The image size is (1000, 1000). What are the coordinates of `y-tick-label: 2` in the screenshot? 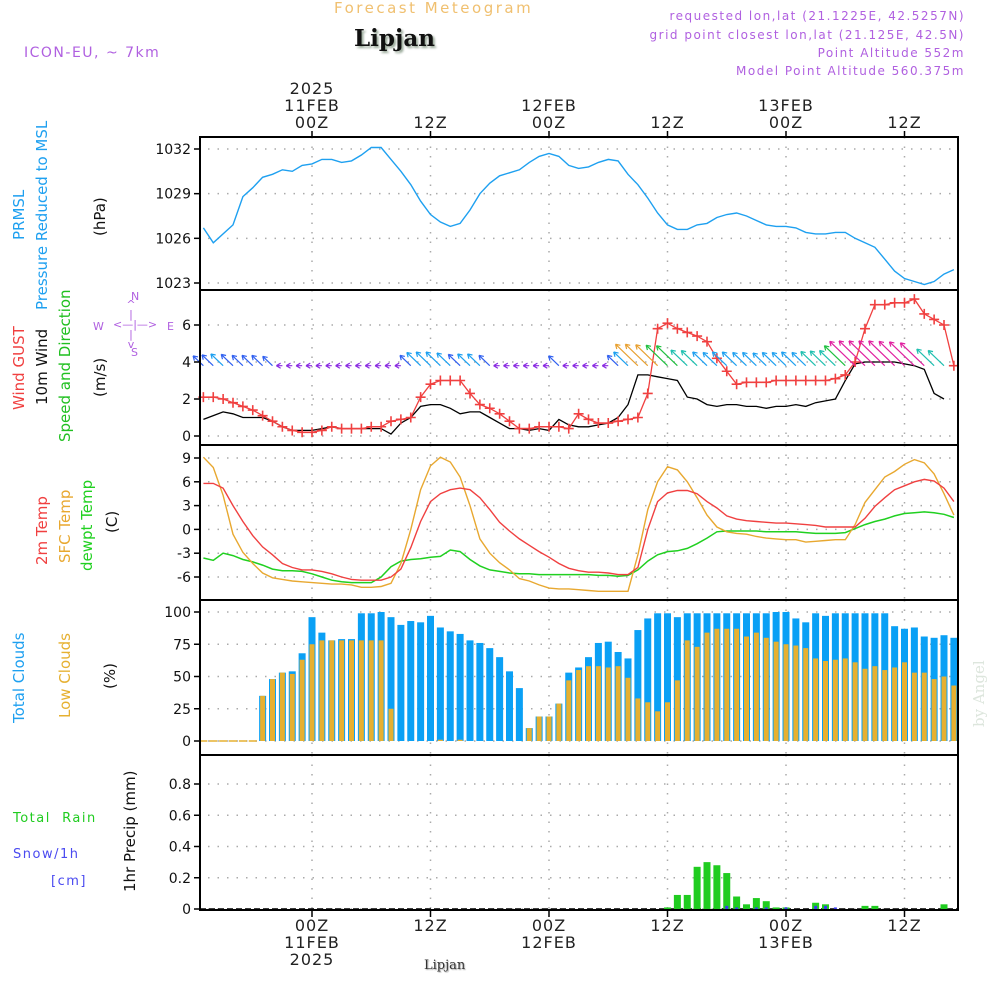 It's located at (186, 400).